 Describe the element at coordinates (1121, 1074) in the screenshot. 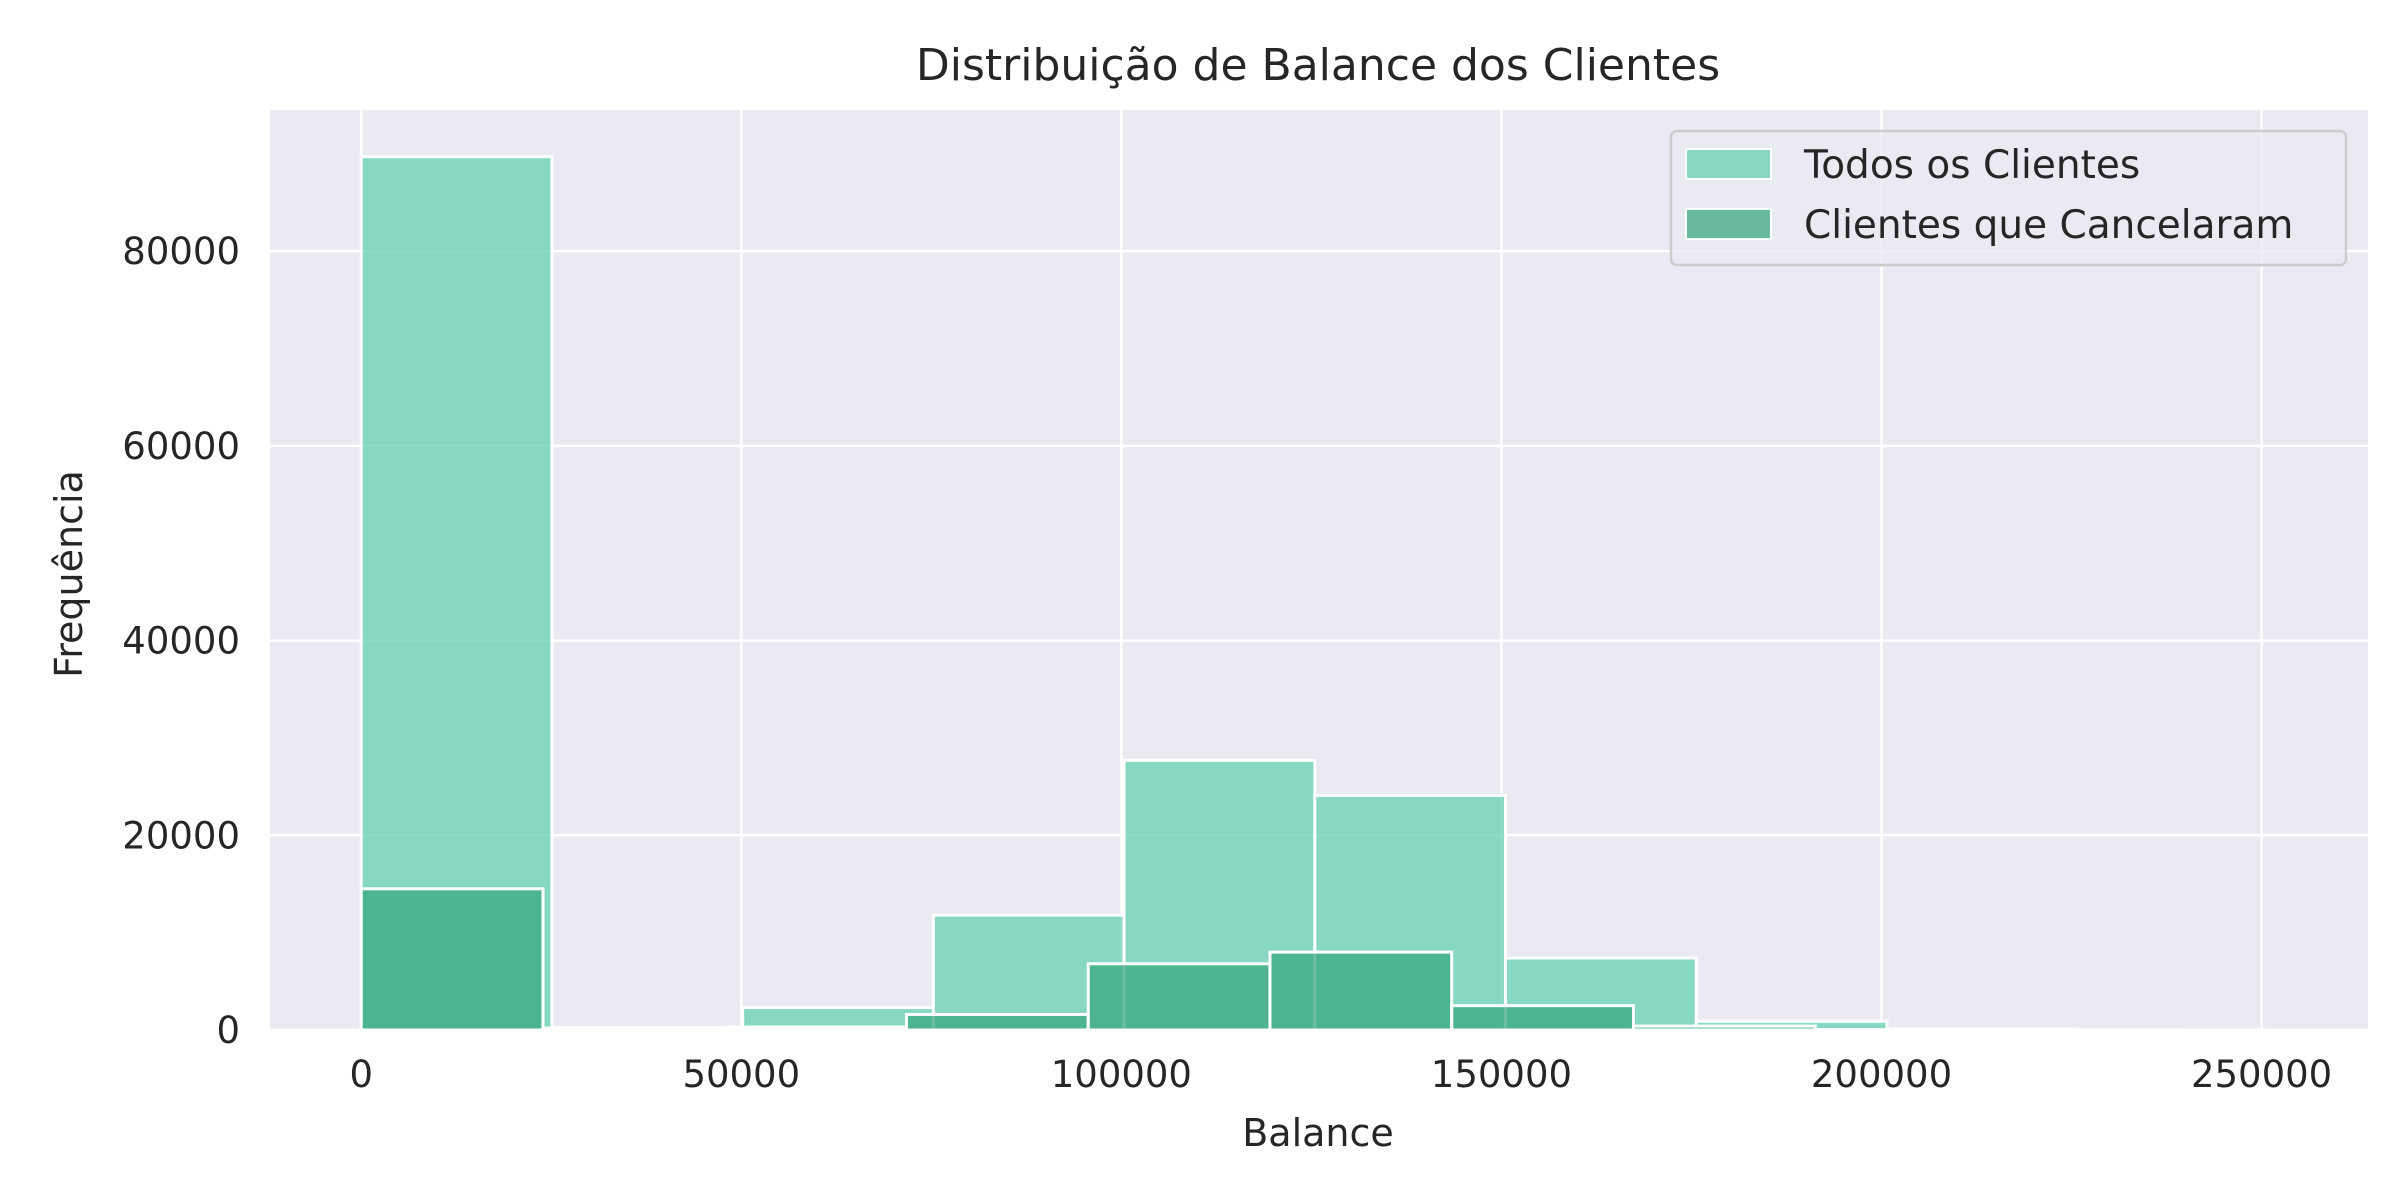

I see `x-tick-label: 100000` at that location.